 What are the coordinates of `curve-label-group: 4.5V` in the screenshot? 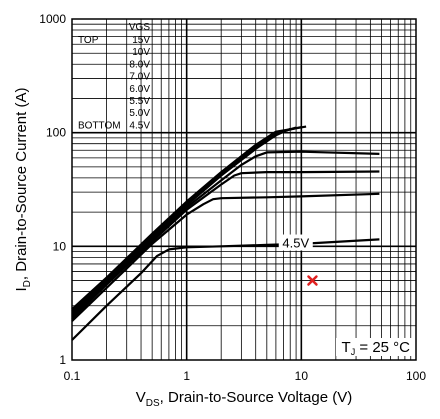 It's located at (295, 242).